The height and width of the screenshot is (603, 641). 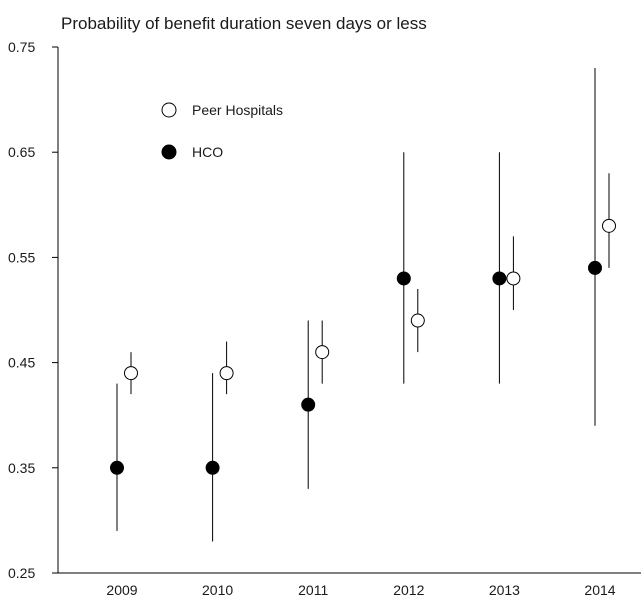 I want to click on y-tick-label: 0.75, so click(x=21, y=47).